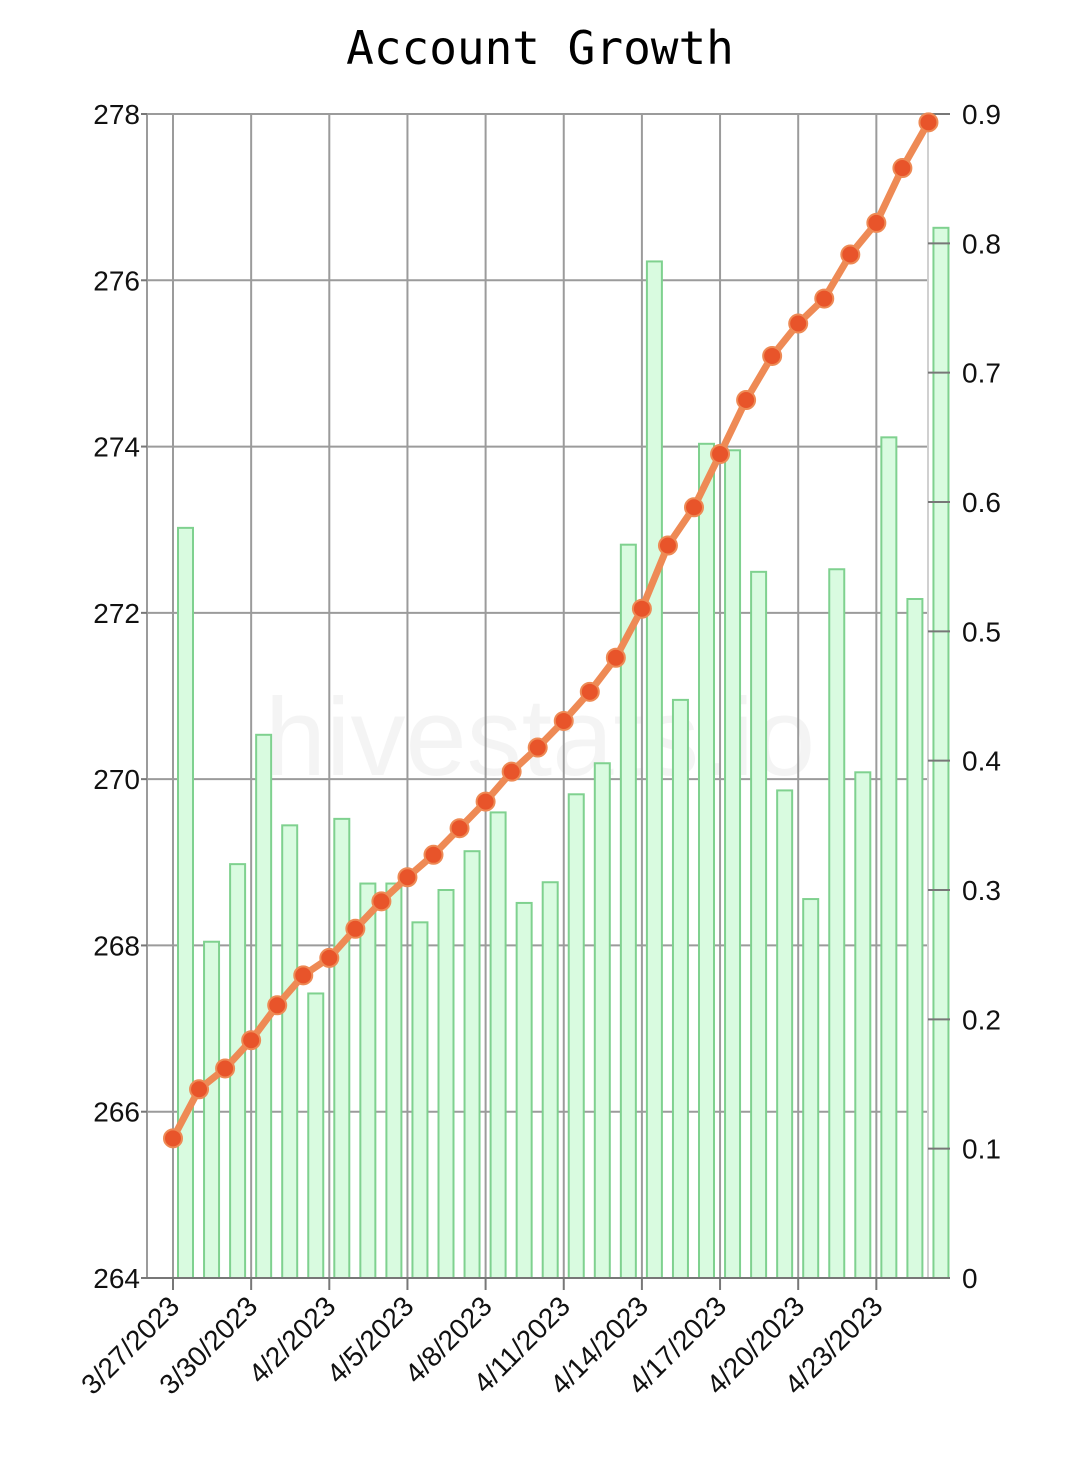 The image size is (1080, 1465). What do you see at coordinates (116, 945) in the screenshot?
I see `left-tick-label: 268` at bounding box center [116, 945].